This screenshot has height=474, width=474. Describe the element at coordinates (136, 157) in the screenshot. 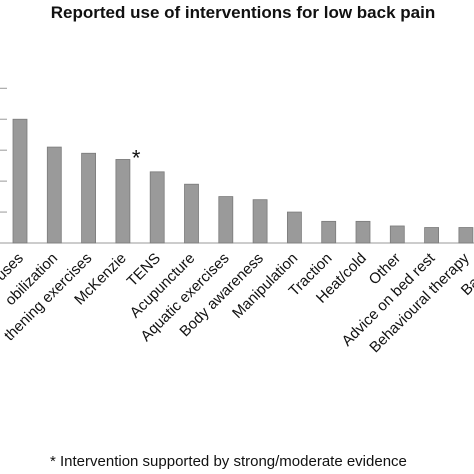

I see `annotation: *` at that location.